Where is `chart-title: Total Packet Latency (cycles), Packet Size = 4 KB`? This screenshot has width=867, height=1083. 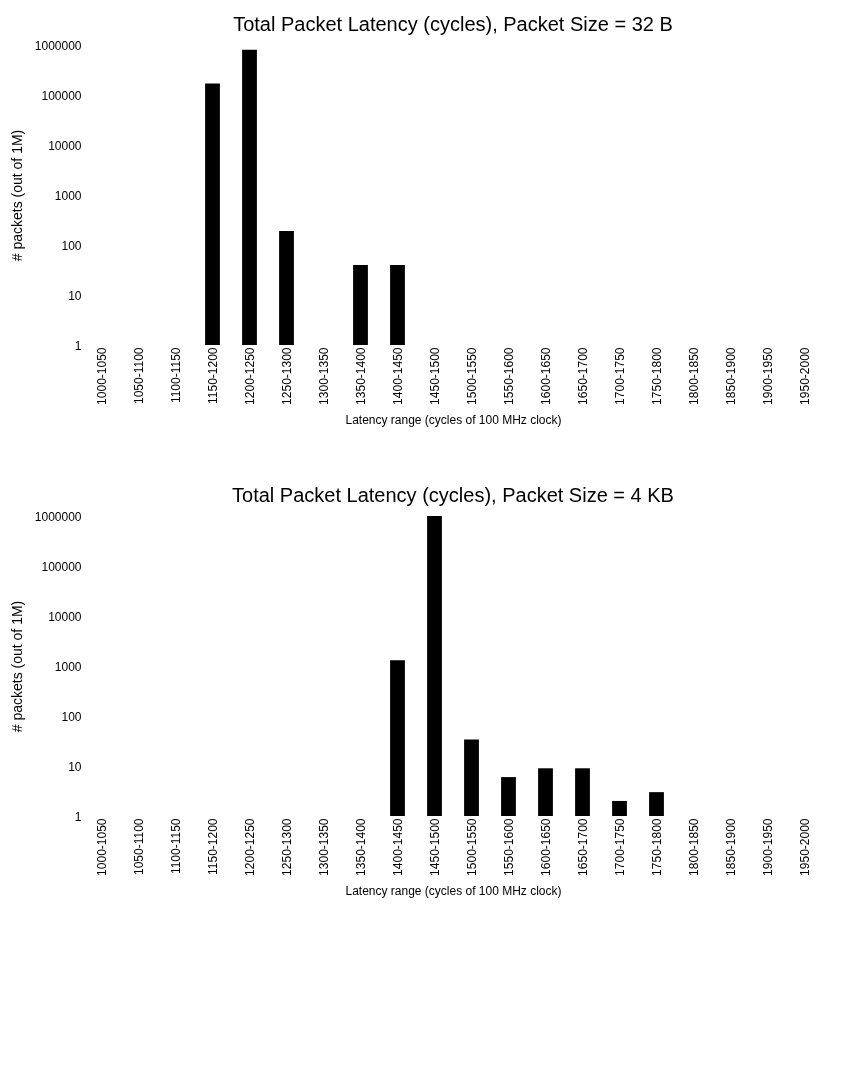 chart-title: Total Packet Latency (cycles), Packet Size = 4 KB is located at coordinates (453, 495).